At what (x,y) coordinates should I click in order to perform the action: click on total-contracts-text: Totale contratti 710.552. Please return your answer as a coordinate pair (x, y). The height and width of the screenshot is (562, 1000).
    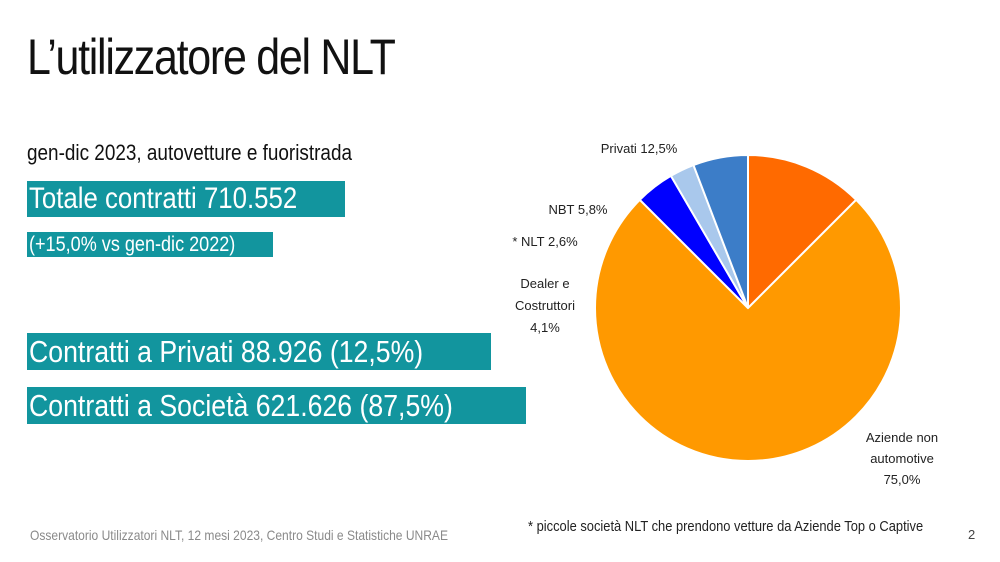
    Looking at the image, I should click on (163, 198).